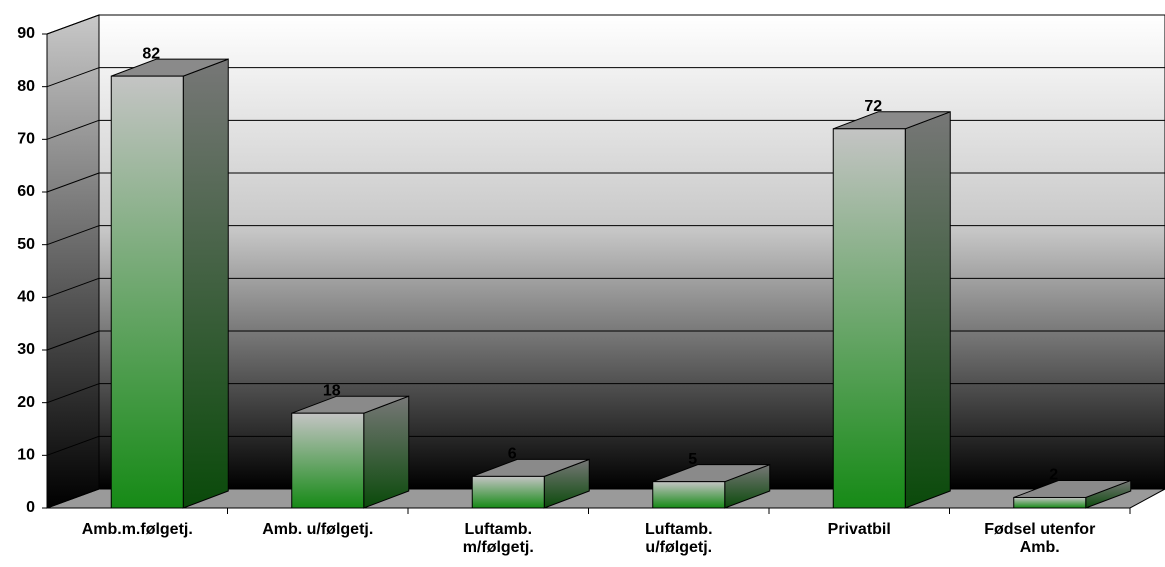 The width and height of the screenshot is (1165, 567). What do you see at coordinates (26, 297) in the screenshot?
I see `y-tick-label: 40` at bounding box center [26, 297].